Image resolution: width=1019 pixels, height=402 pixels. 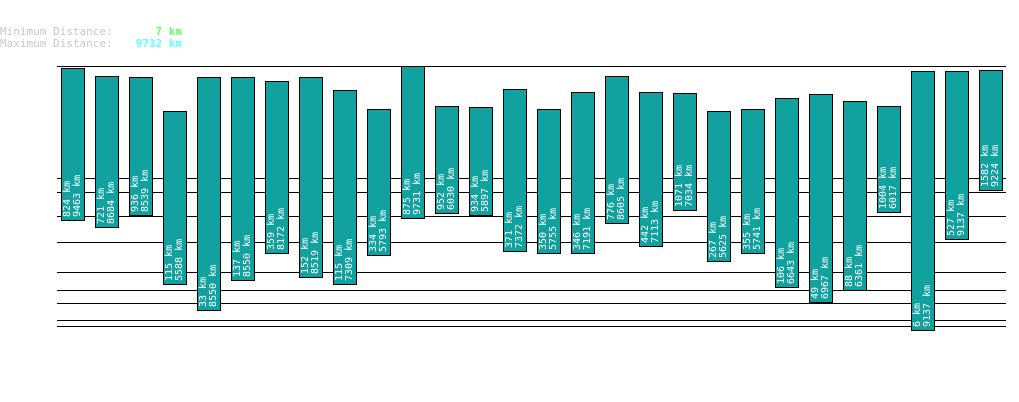 I want to click on bar-label-b: 5625 km, so click(x=723, y=237).